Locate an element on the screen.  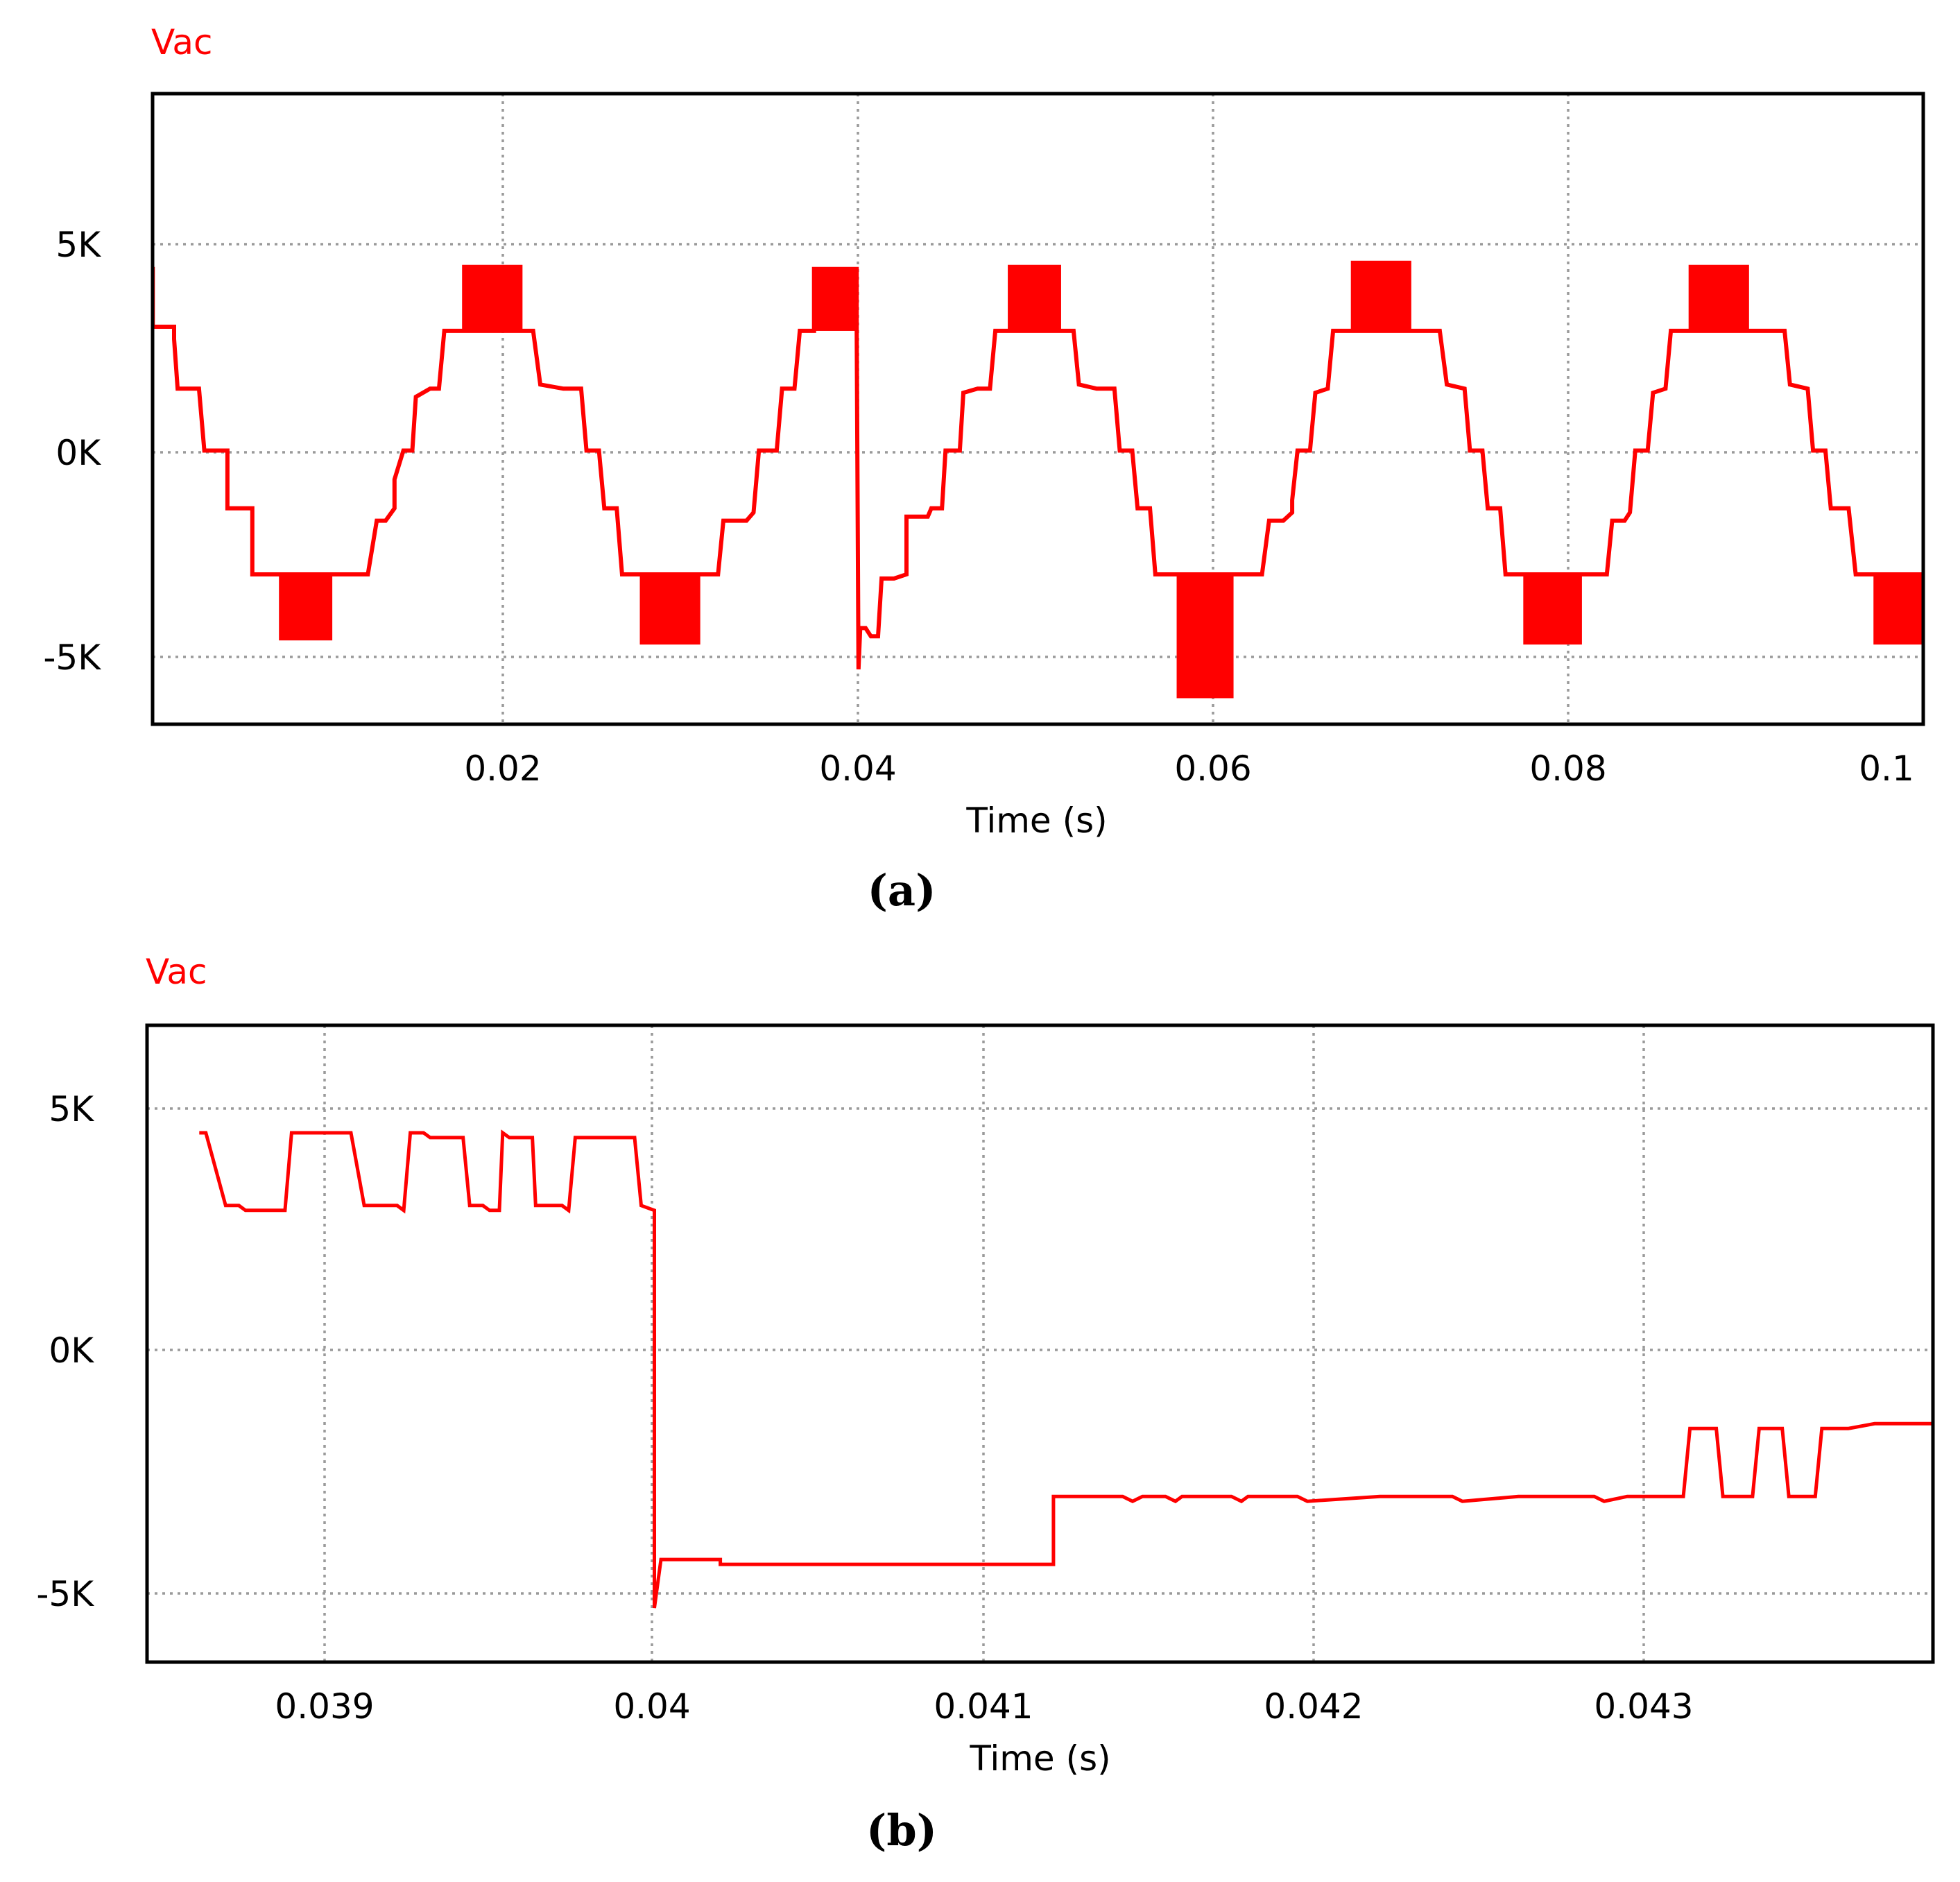
x-tick-label: 0.02 is located at coordinates (502, 768).